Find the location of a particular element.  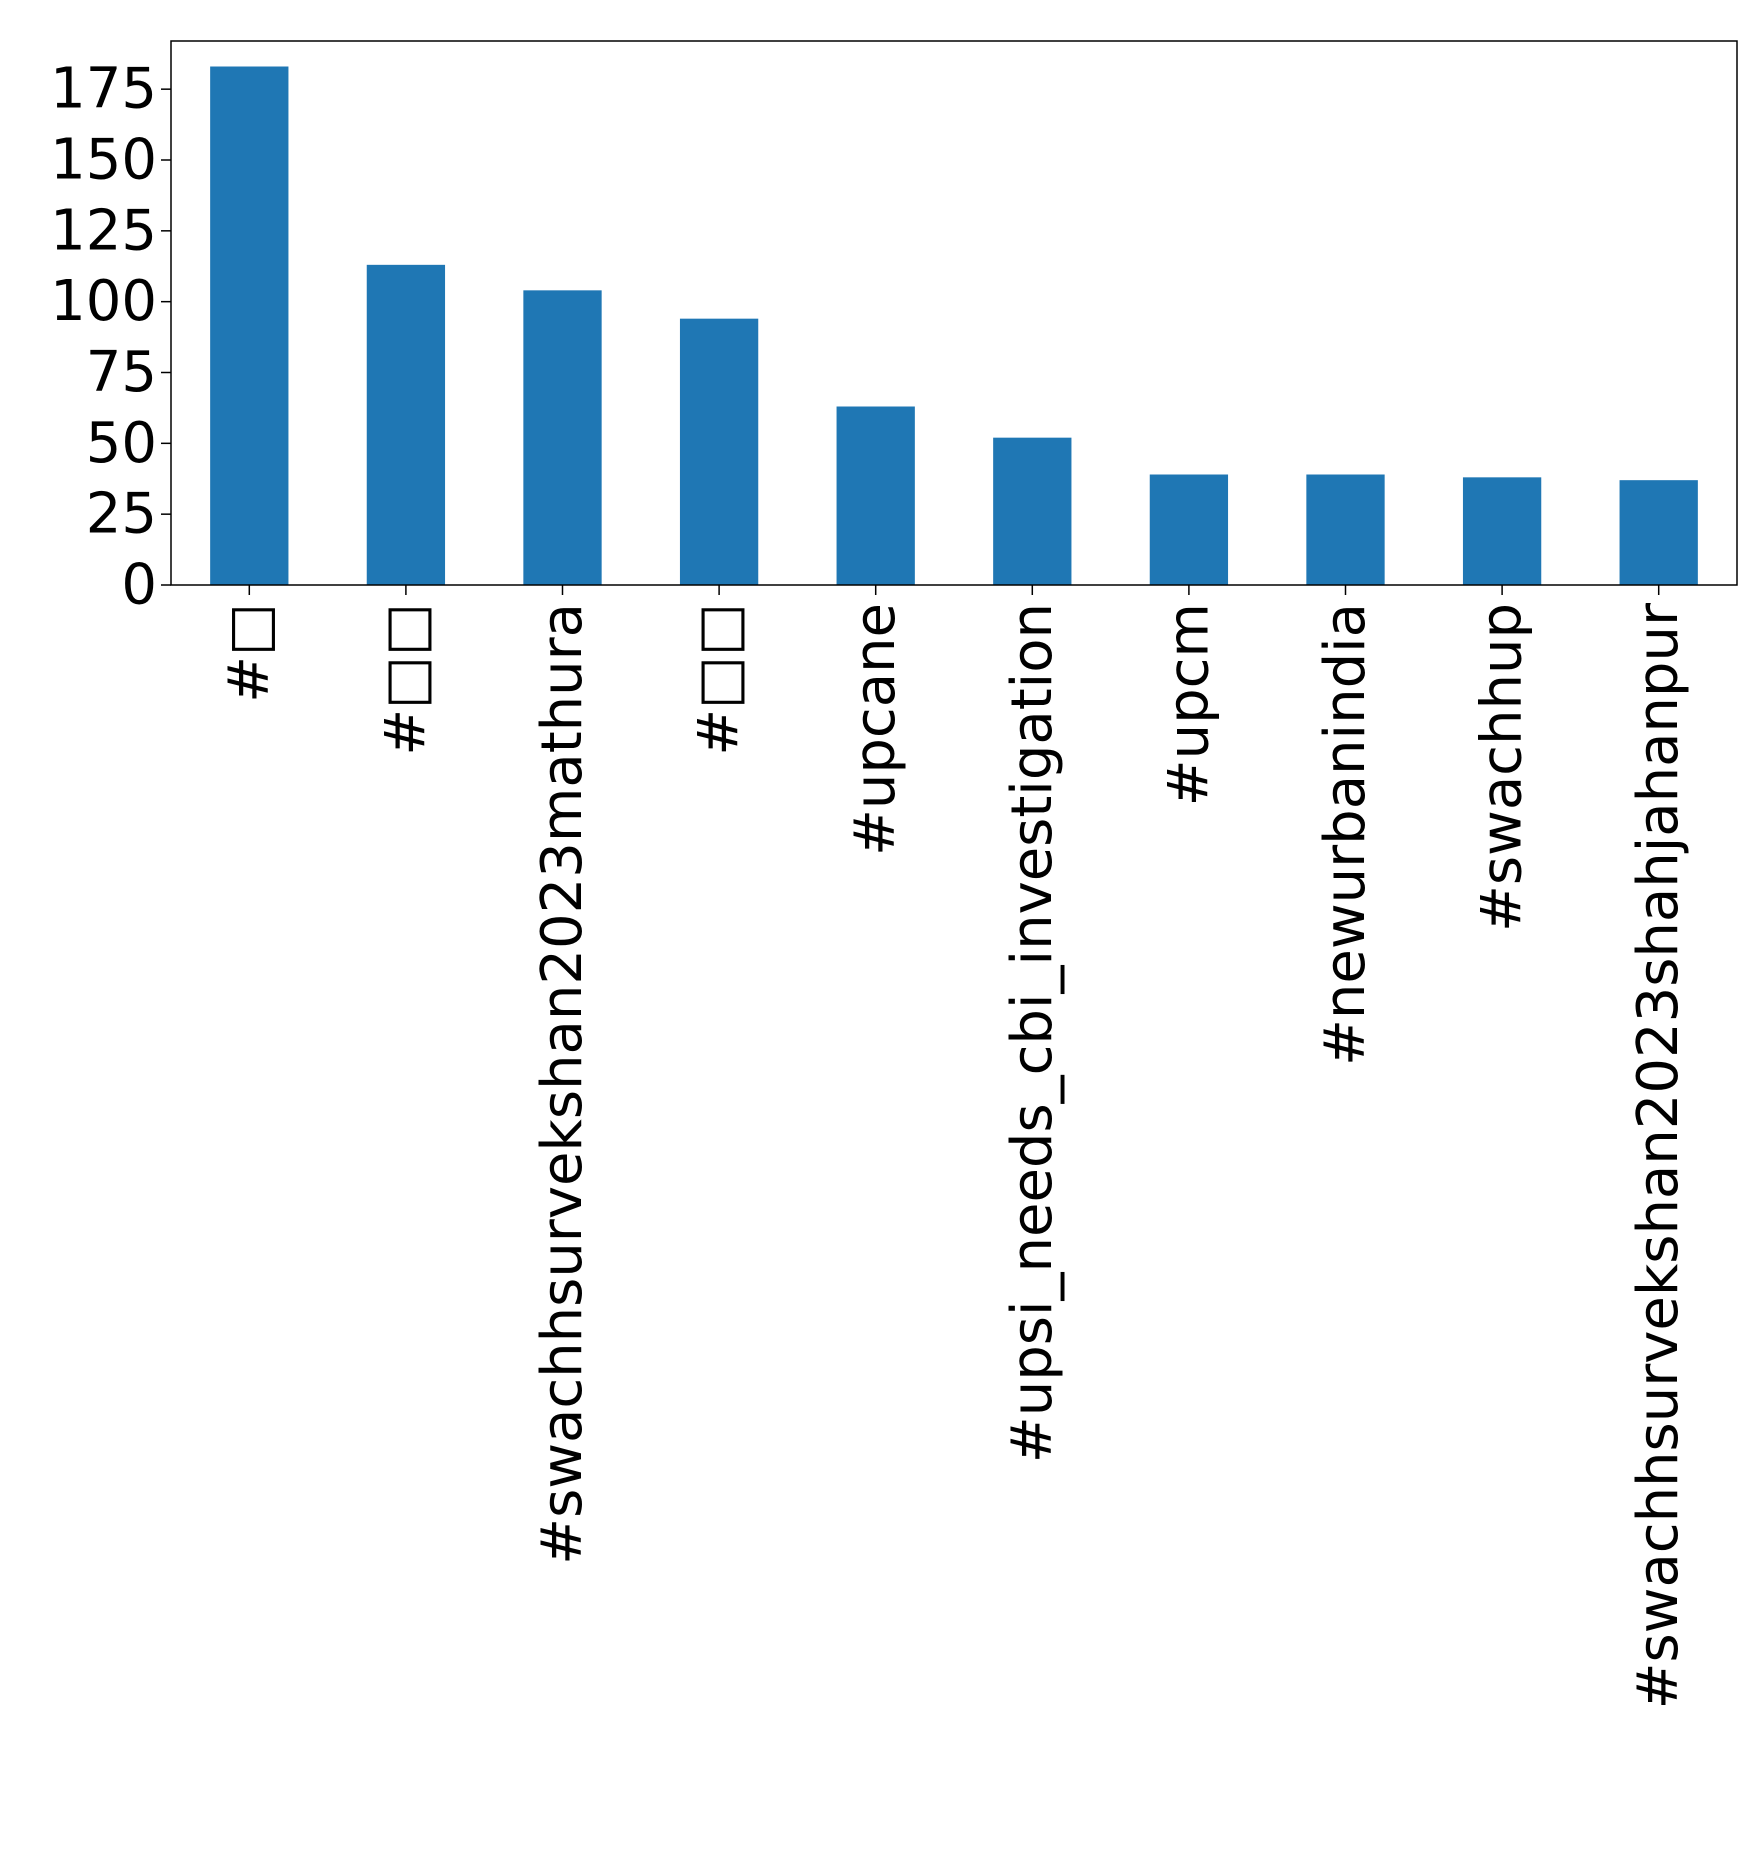

x-tick-label-1: #□ is located at coordinates (249, 653).